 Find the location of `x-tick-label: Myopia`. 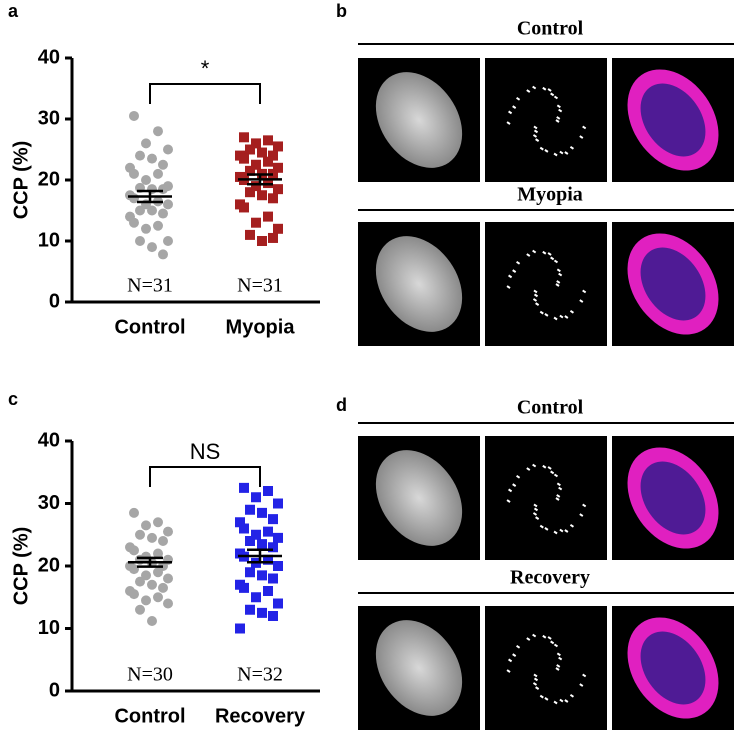

x-tick-label: Myopia is located at coordinates (261, 327).